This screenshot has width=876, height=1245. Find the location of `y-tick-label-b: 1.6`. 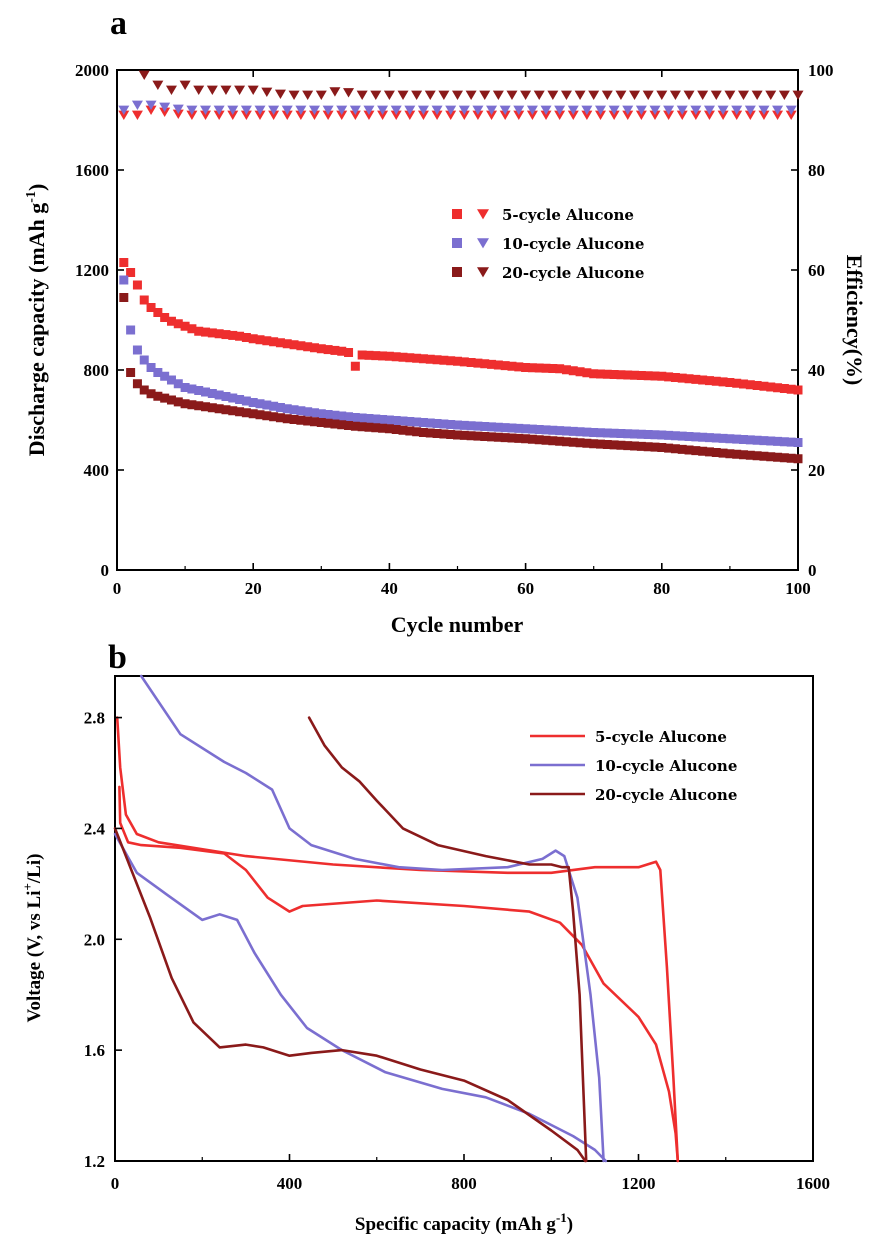

y-tick-label-b: 1.6 is located at coordinates (94, 1050).